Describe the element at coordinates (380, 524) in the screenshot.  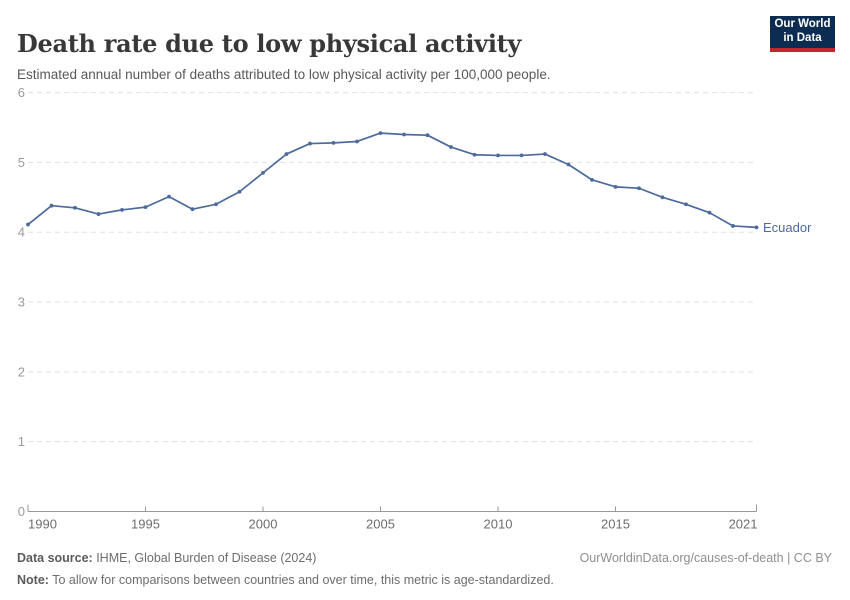
I see `x-axis-tick-label: 2005` at that location.